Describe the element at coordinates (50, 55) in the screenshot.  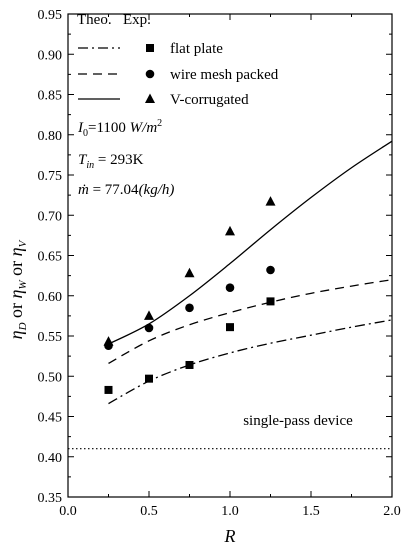
I see `y-tick-label: 0.90` at that location.